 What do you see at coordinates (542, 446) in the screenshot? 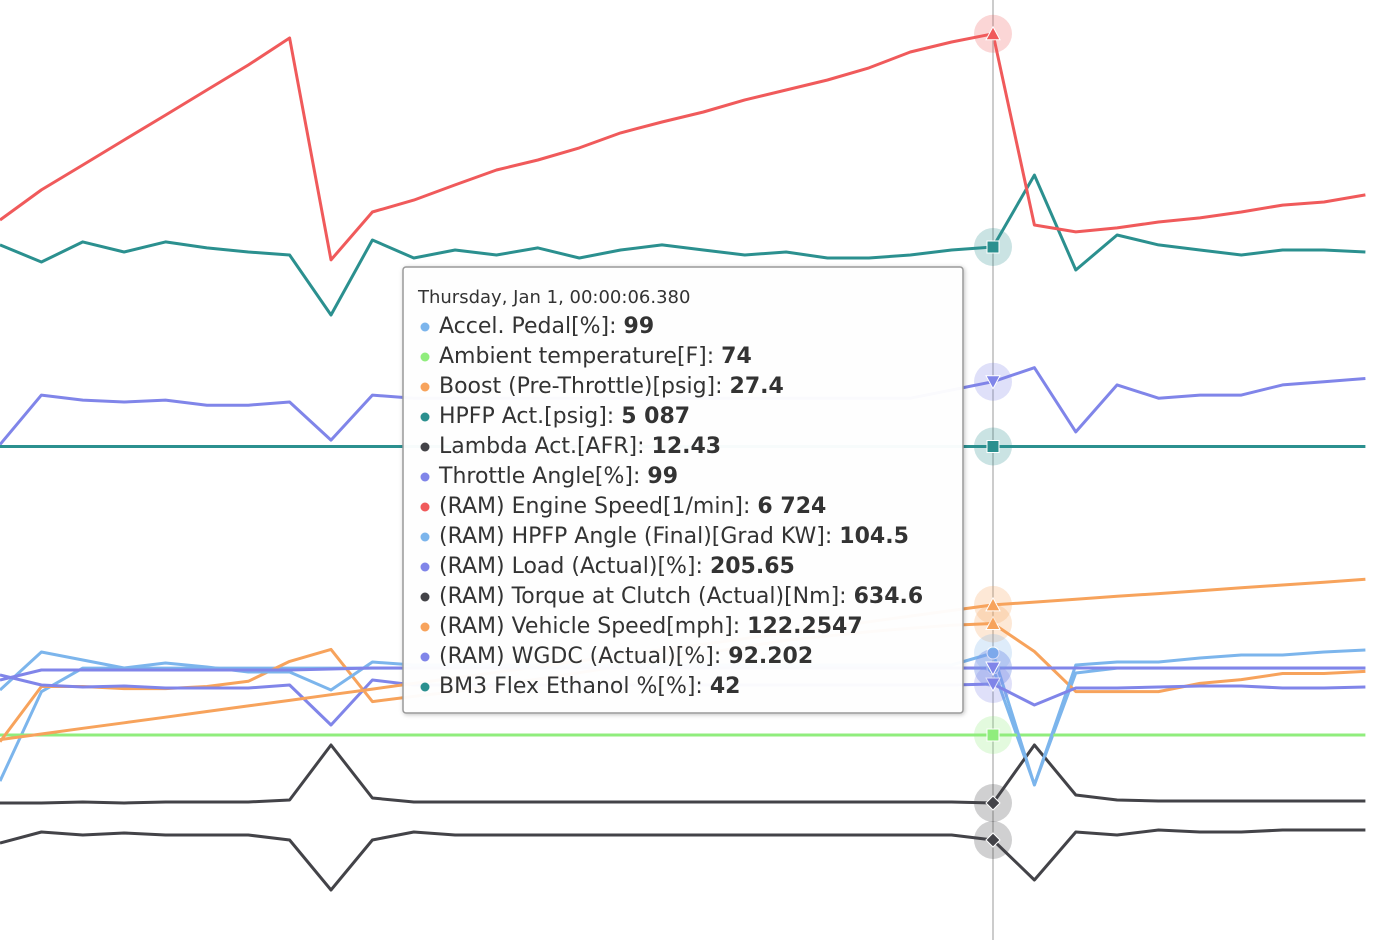
I see `tooltip-label: Lambda Act.[AFR]:` at bounding box center [542, 446].